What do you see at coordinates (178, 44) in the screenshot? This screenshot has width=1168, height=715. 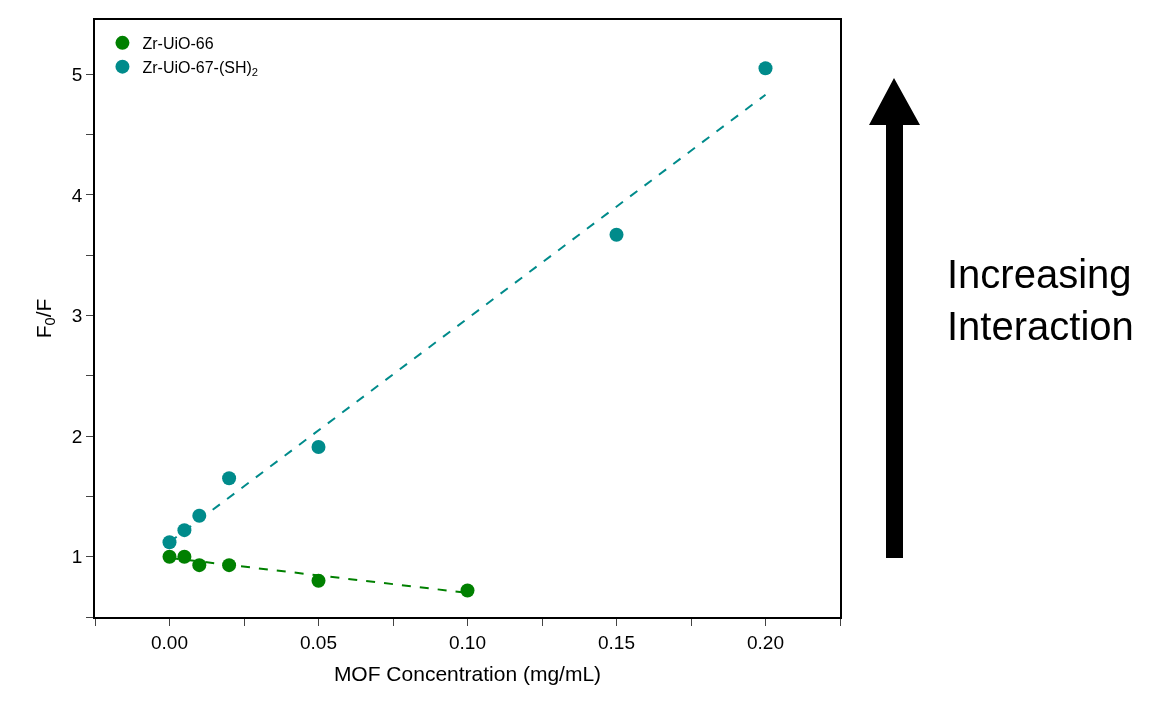 I see `legend-label: Zr-UiO-66` at bounding box center [178, 44].